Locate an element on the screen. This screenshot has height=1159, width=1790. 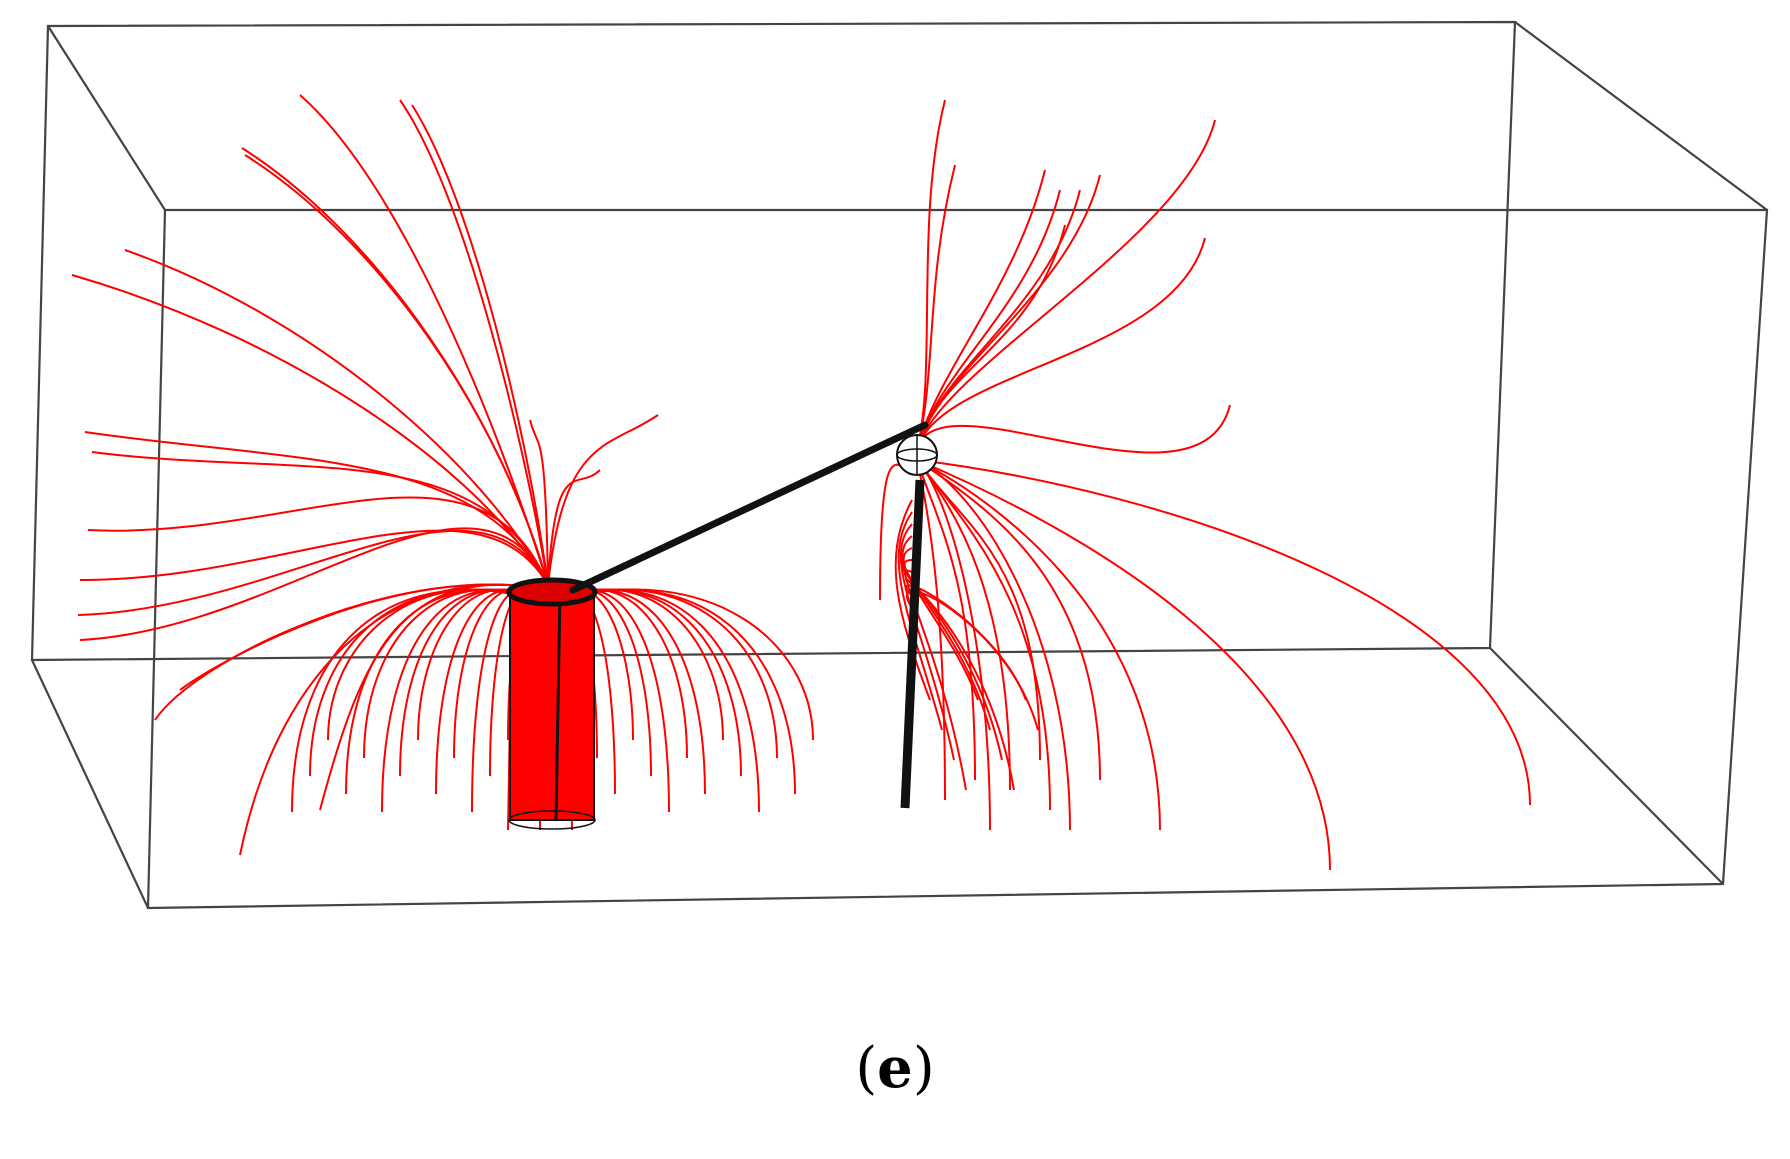
cylinder-body is located at coordinates (552, 705).